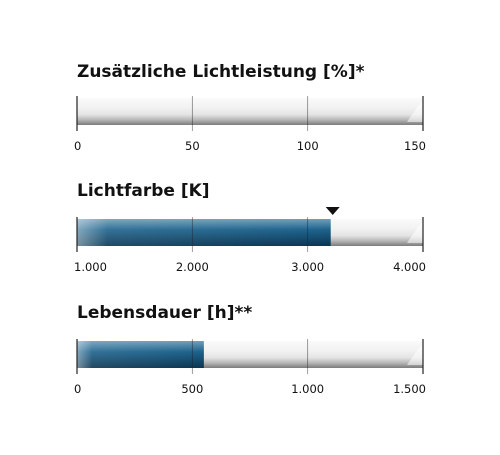  Describe the element at coordinates (409, 267) in the screenshot. I see `gauge-tick-label: 4.000` at that location.